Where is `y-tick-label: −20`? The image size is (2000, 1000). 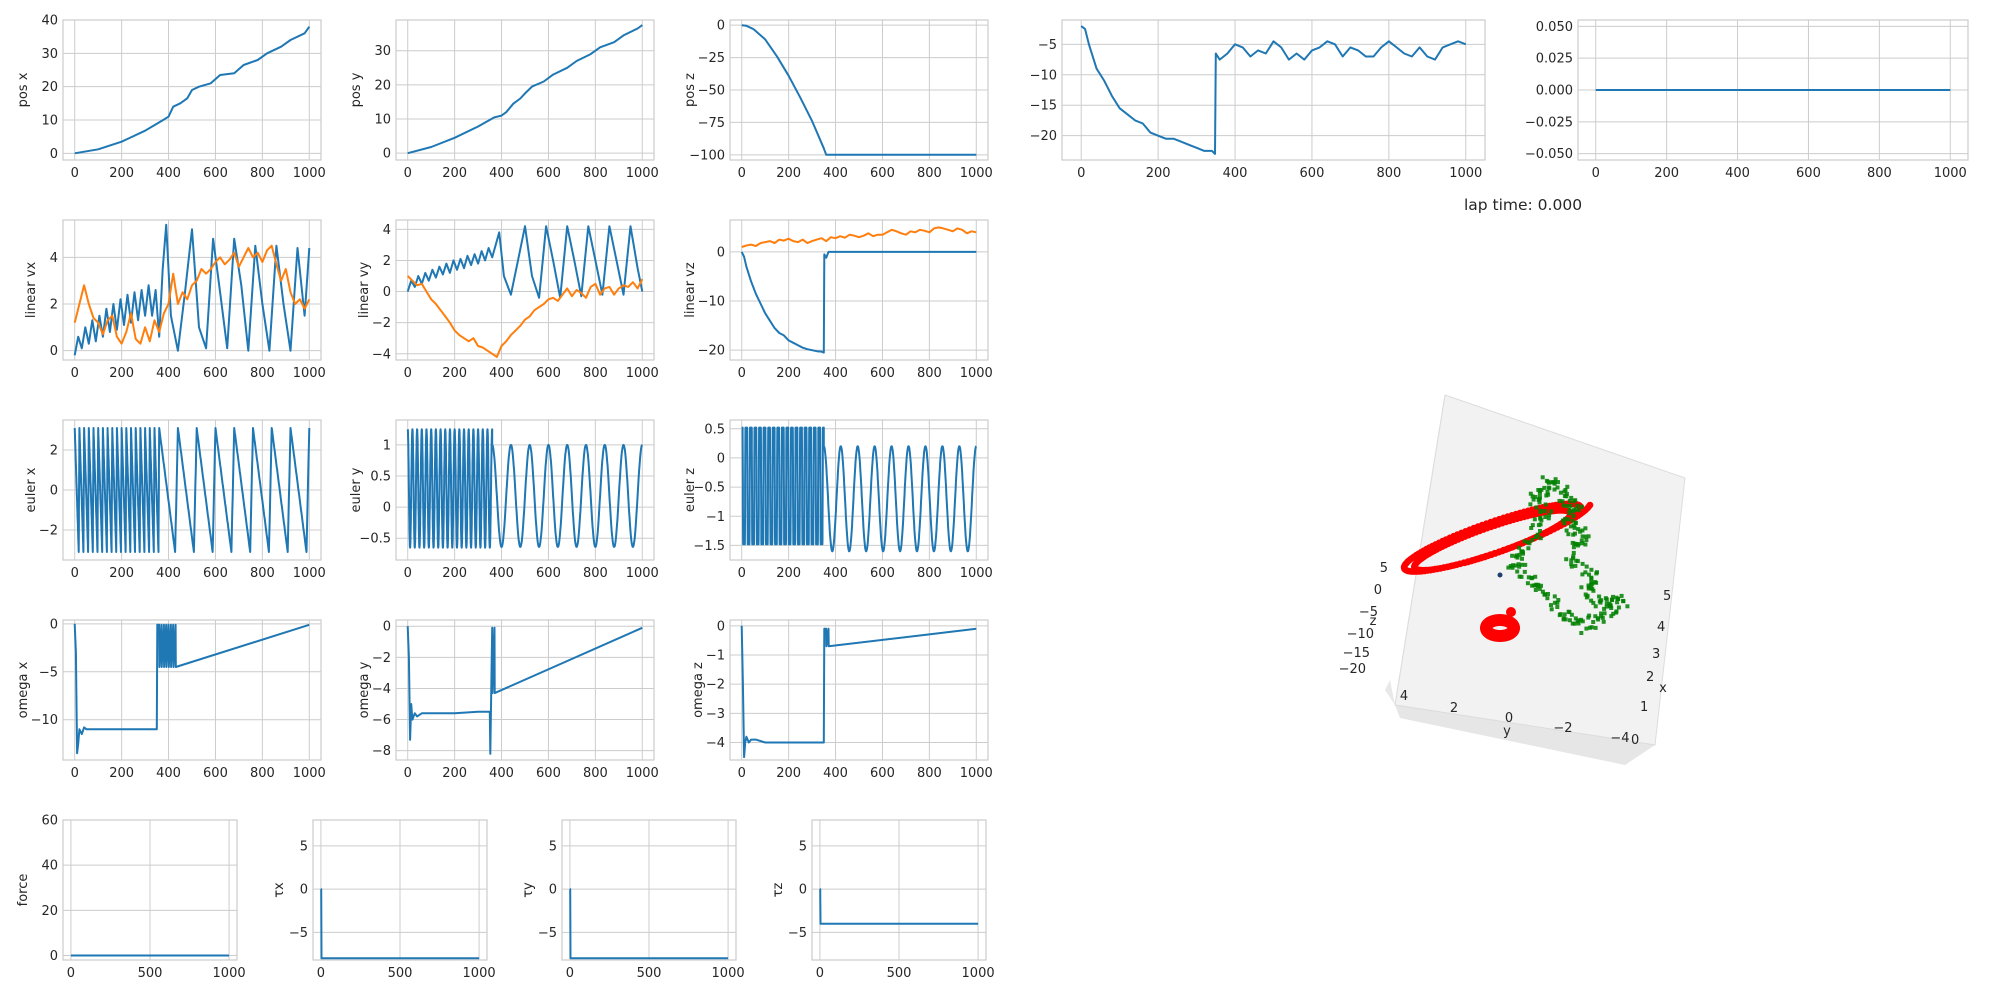 y-tick-label: −20 is located at coordinates (711, 351).